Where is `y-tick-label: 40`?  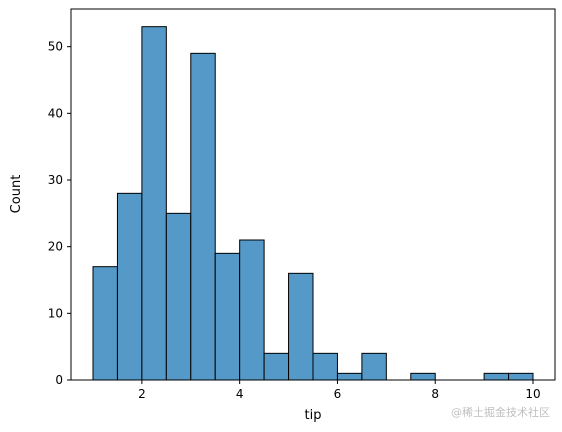 y-tick-label: 40 is located at coordinates (55, 113).